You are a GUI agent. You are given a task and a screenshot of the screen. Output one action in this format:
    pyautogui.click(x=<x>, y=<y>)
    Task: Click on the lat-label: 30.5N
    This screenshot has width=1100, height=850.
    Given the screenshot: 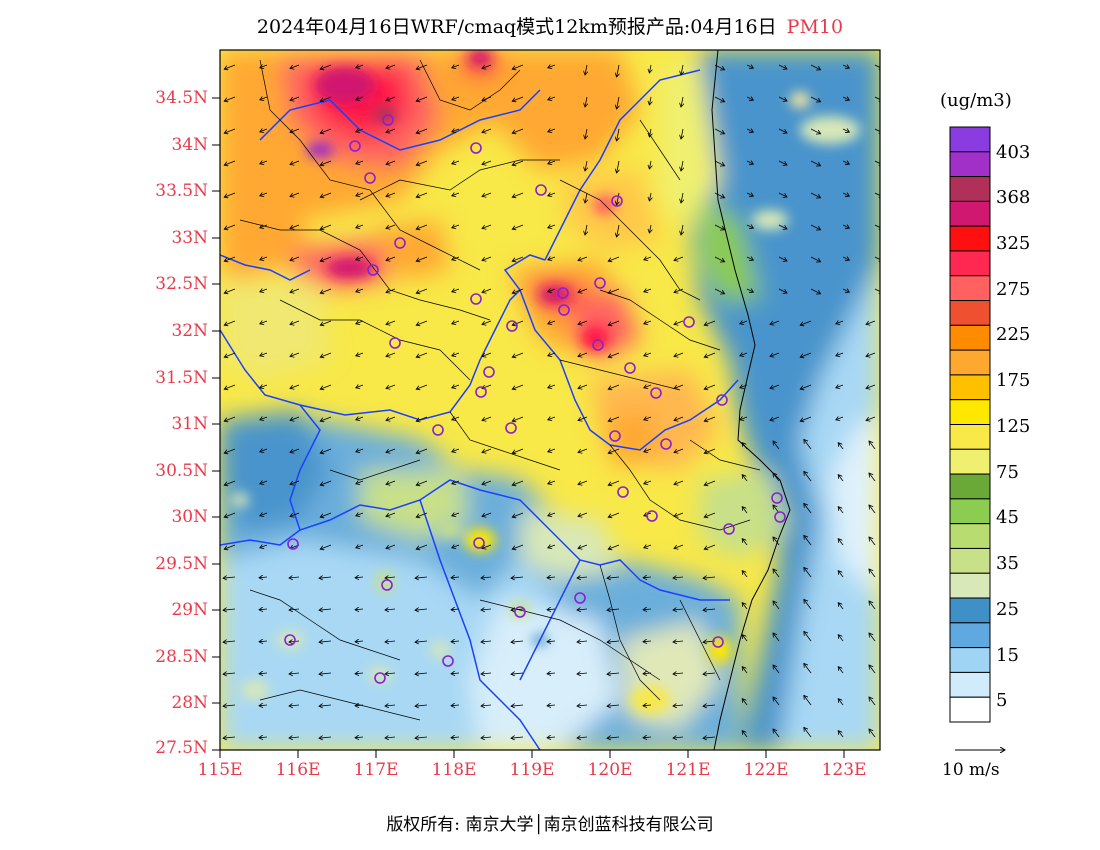 What is the action you would take?
    pyautogui.click(x=181, y=471)
    